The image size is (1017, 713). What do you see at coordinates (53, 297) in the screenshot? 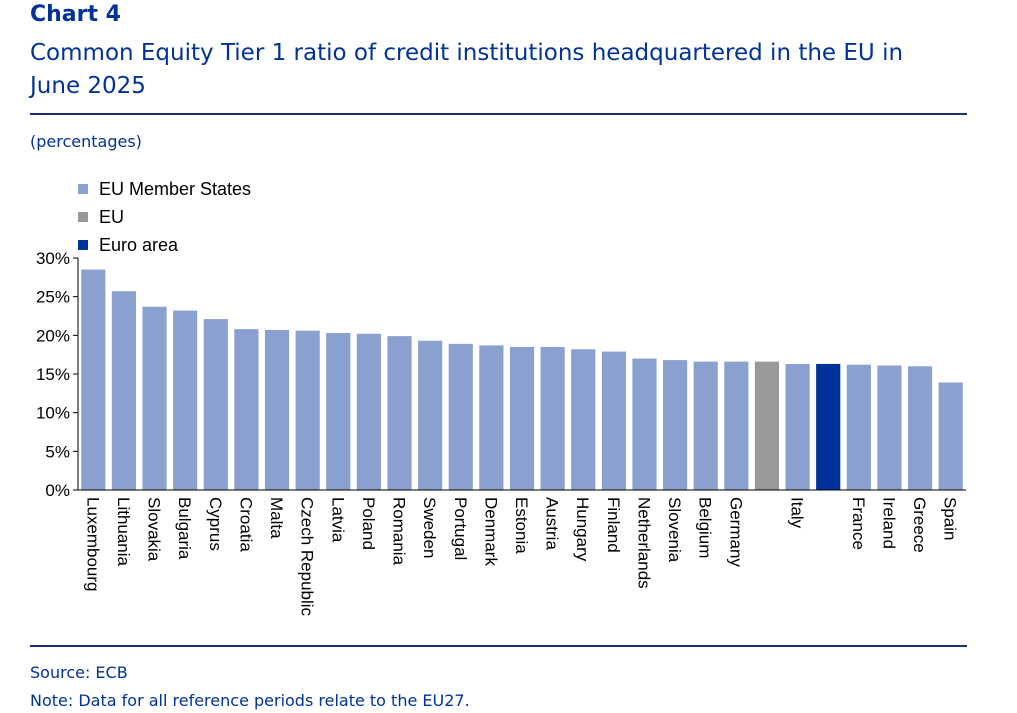
I see `y-tick-label: 25%` at bounding box center [53, 297].